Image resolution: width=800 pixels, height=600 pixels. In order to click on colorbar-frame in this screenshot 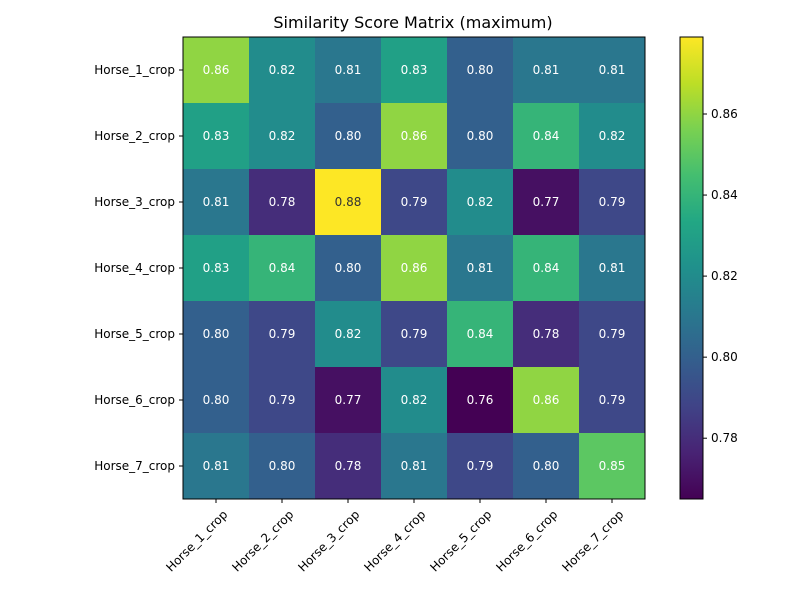, I will do `click(691, 268)`.